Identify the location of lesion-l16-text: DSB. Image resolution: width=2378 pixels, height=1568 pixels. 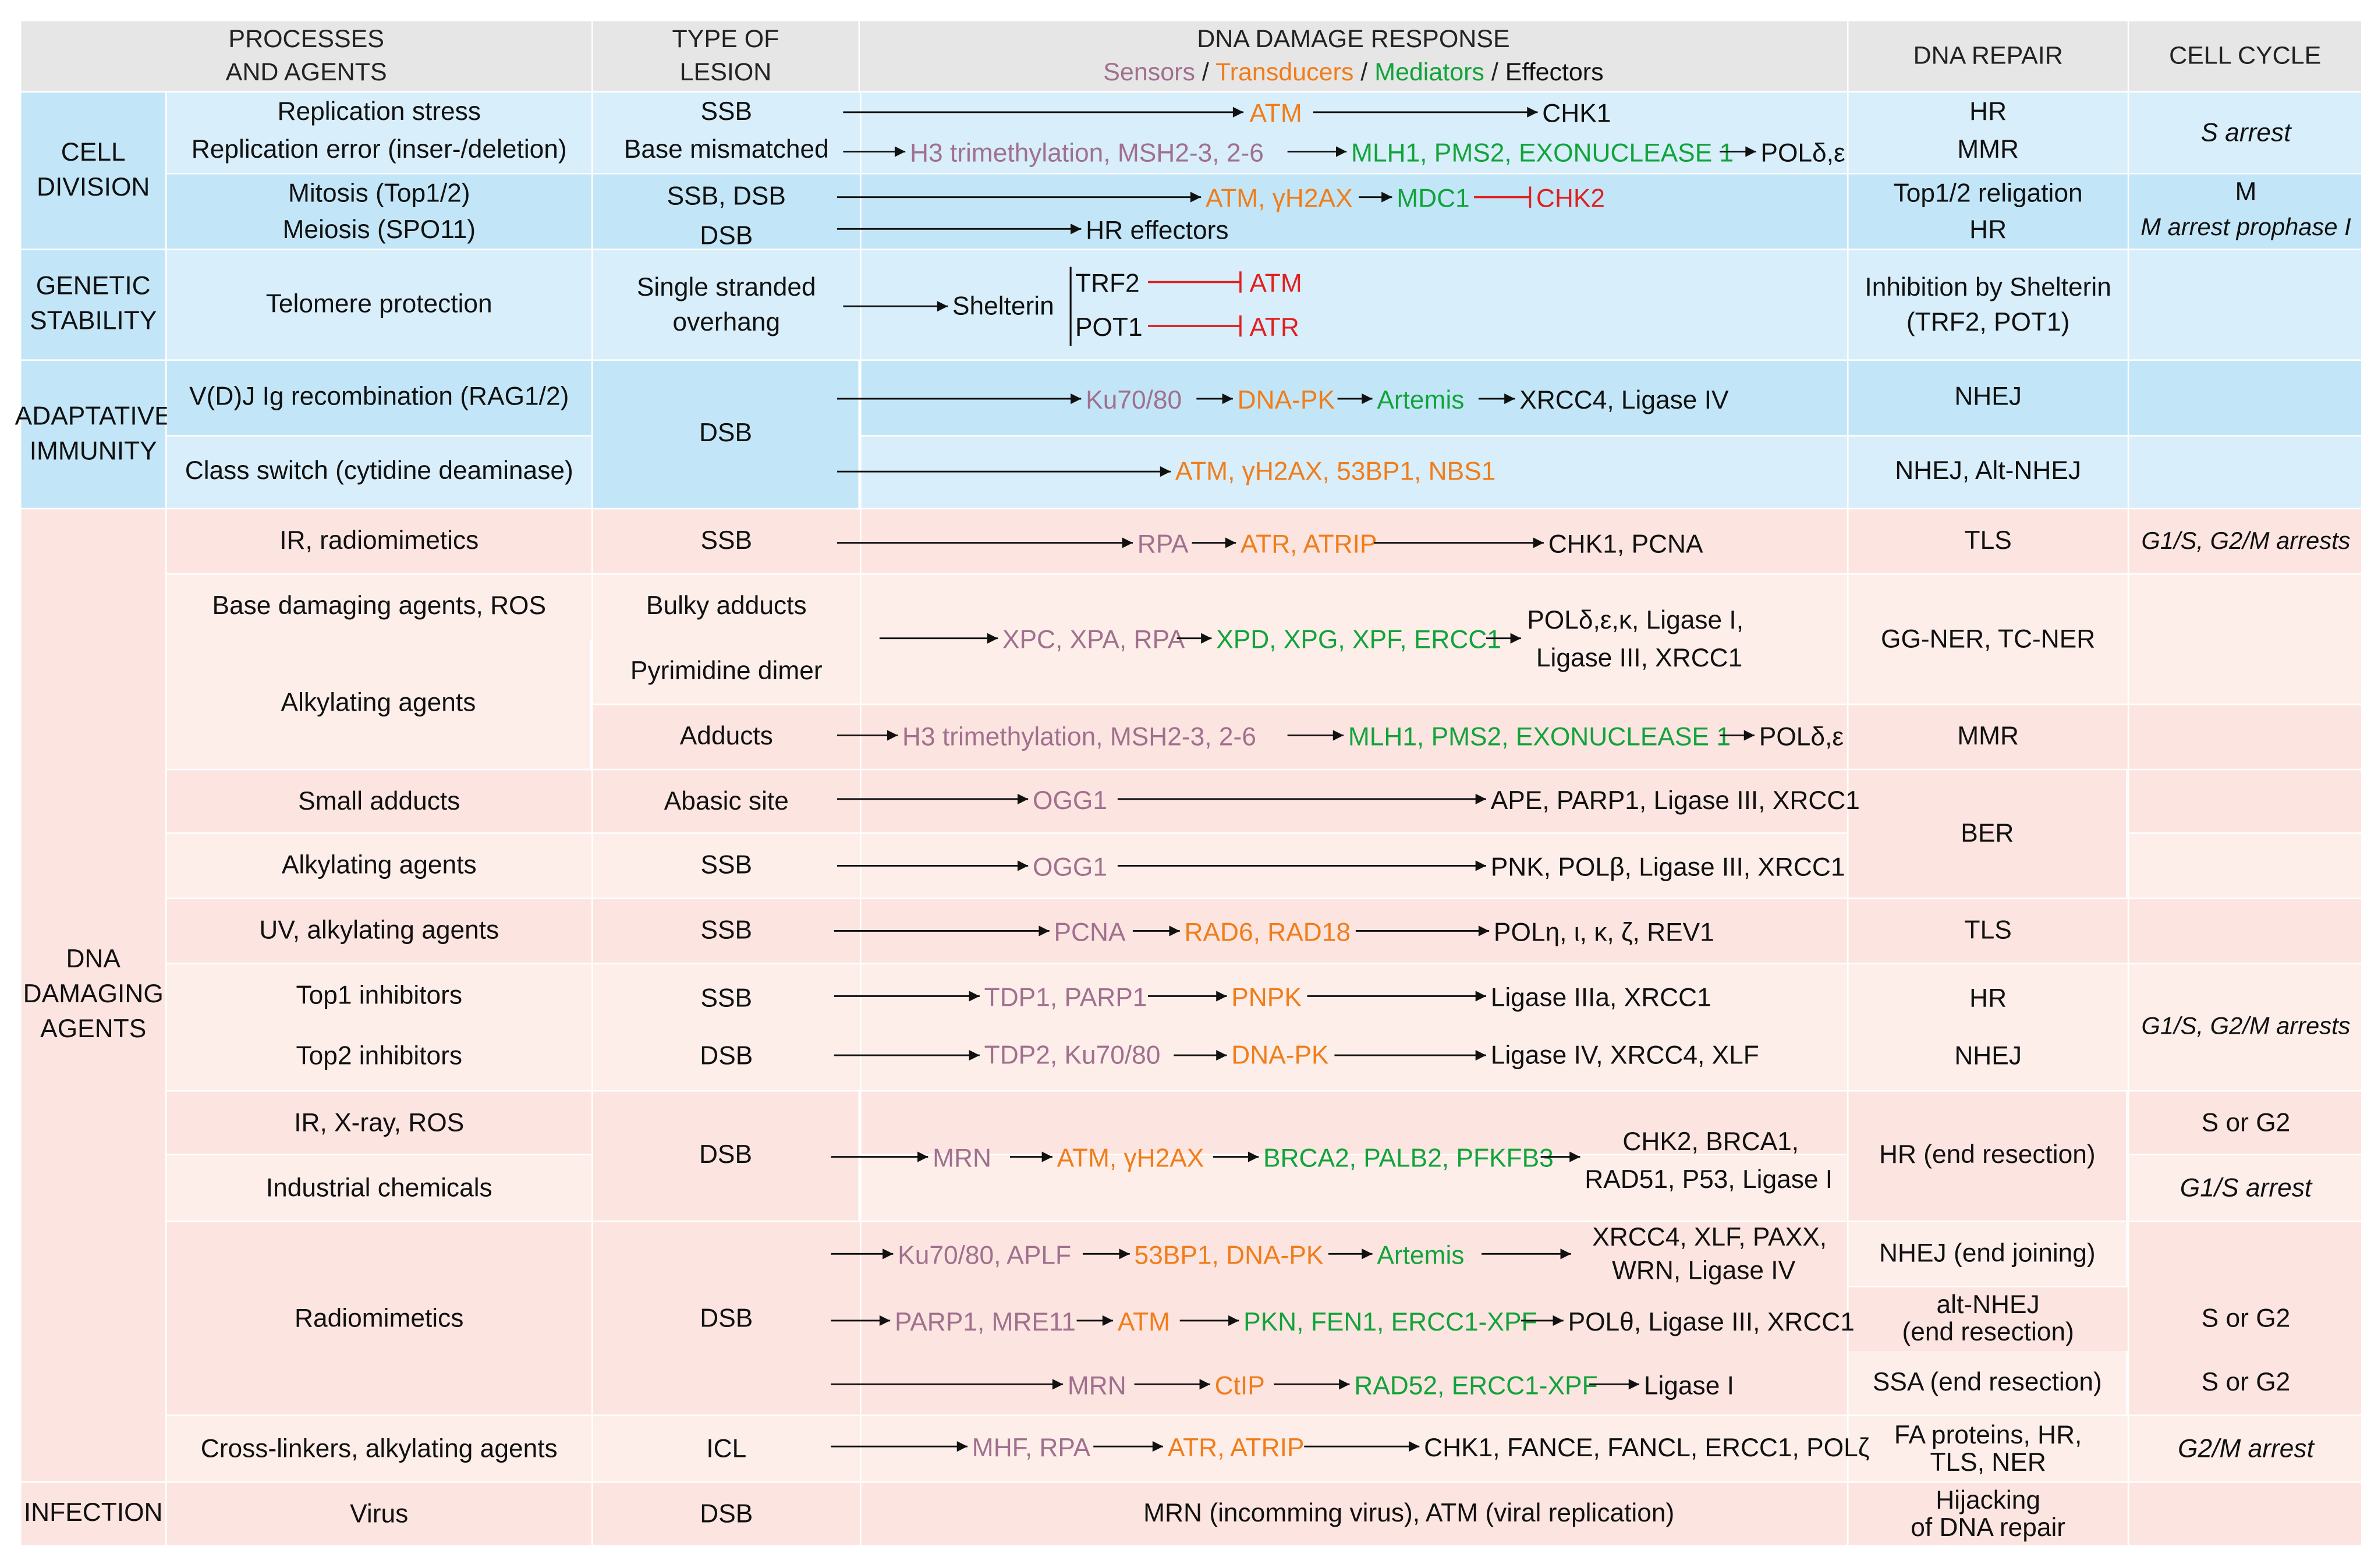
(726, 1154).